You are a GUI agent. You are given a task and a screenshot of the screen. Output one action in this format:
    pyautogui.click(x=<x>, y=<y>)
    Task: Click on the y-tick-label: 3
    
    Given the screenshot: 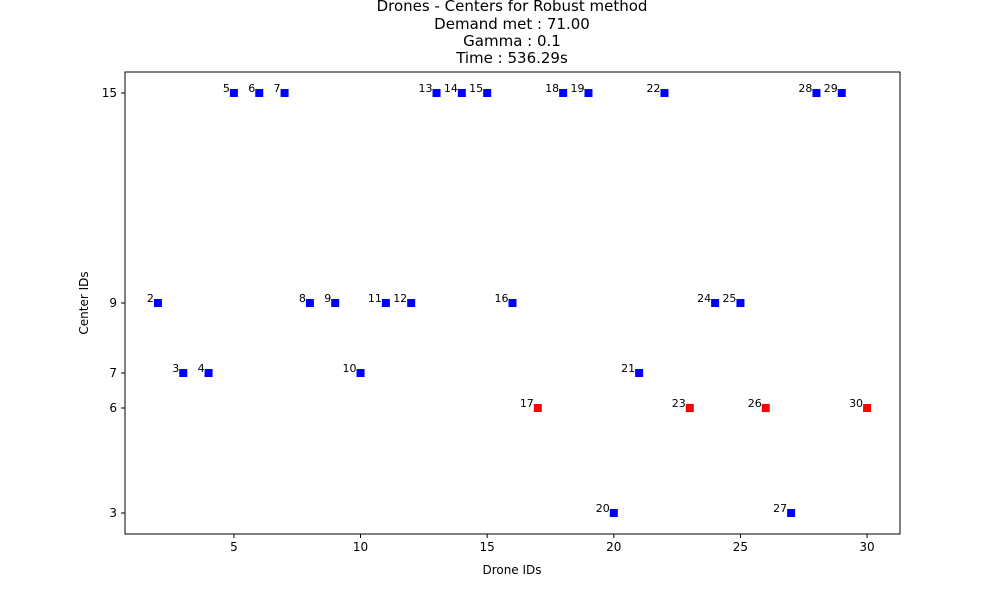 What is the action you would take?
    pyautogui.click(x=113, y=513)
    